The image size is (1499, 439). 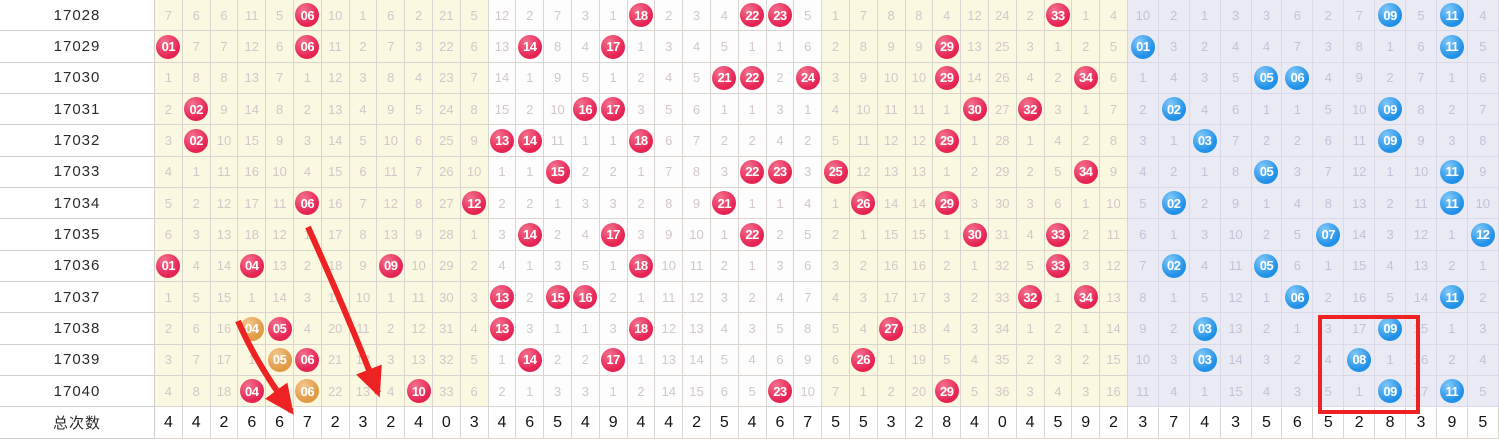 What do you see at coordinates (863, 204) in the screenshot?
I see `ball-cell: 26` at bounding box center [863, 204].